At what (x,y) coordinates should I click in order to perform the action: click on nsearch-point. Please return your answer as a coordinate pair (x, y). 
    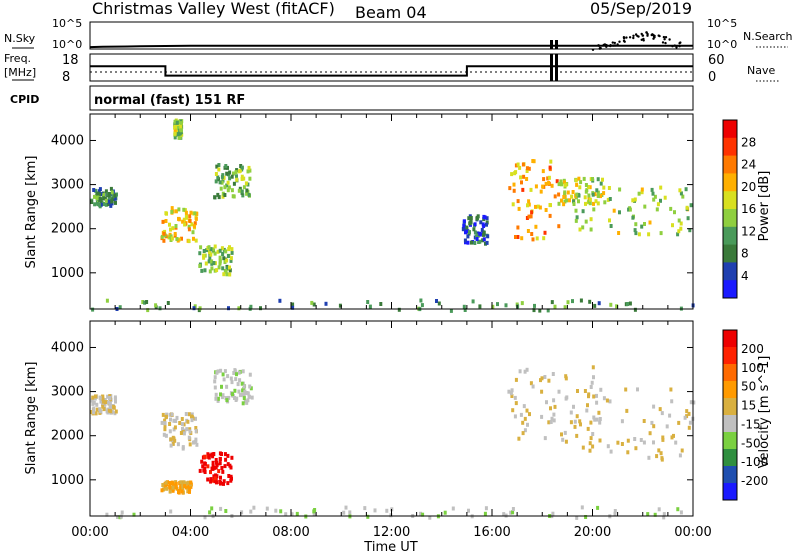
    Looking at the image, I should click on (651, 35).